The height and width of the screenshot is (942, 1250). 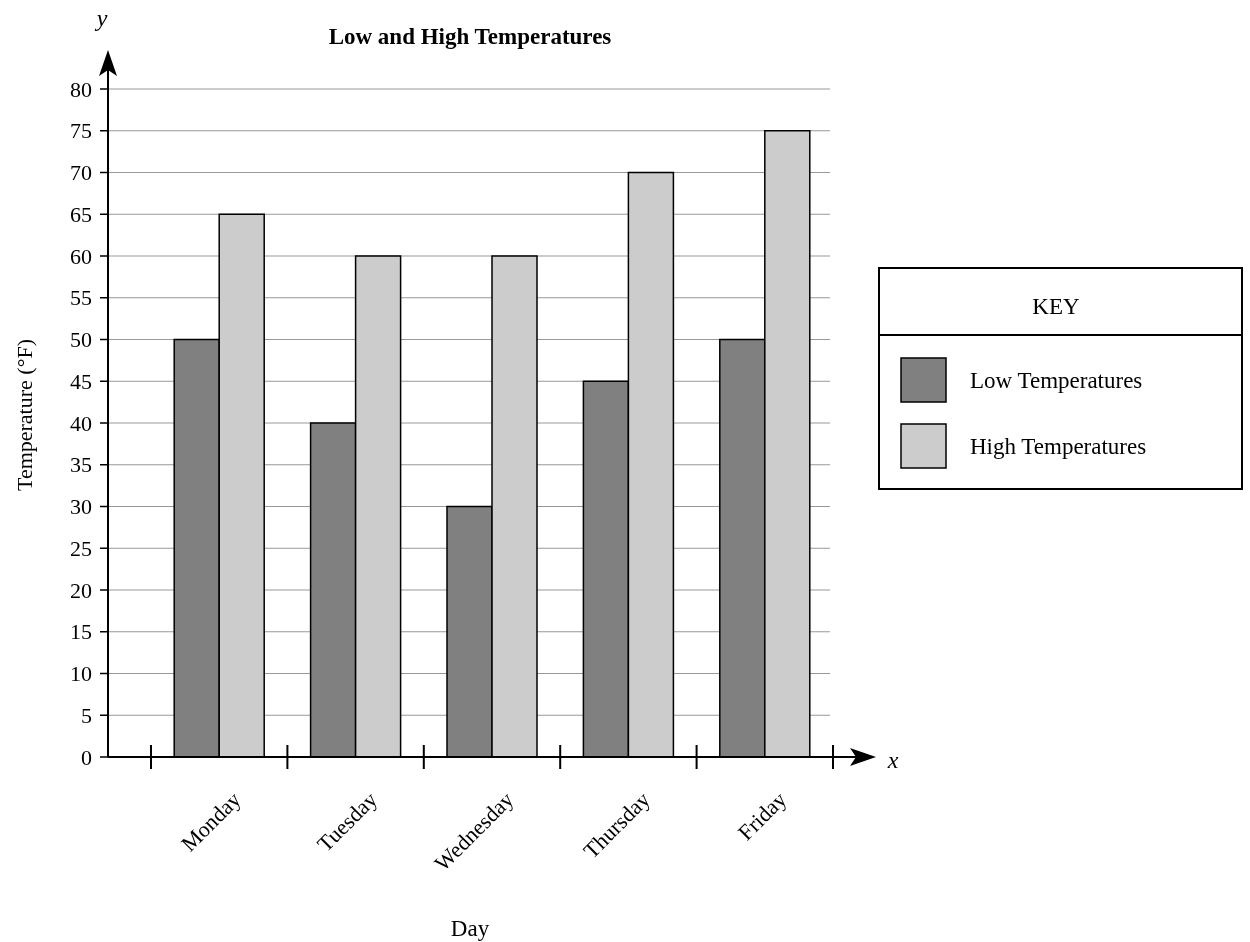 I want to click on y-tick-label: 75, so click(x=81, y=131).